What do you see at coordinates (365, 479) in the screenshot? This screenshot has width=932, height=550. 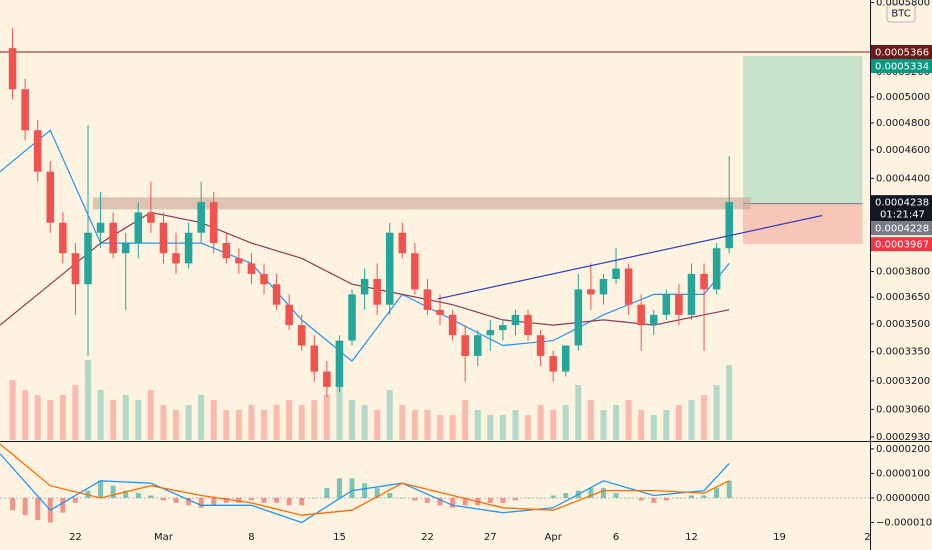 I see `signal-line` at bounding box center [365, 479].